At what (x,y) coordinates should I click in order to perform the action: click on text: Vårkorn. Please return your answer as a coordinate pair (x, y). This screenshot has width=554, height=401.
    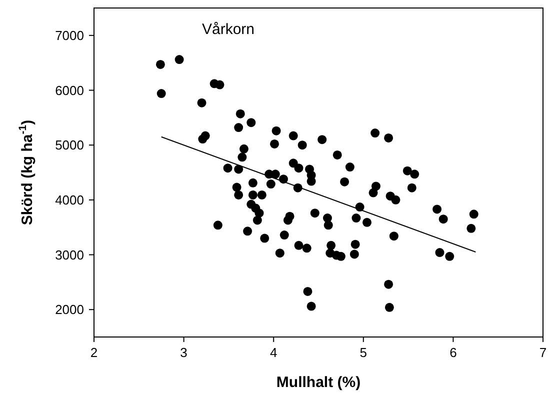
    Looking at the image, I should click on (228, 29).